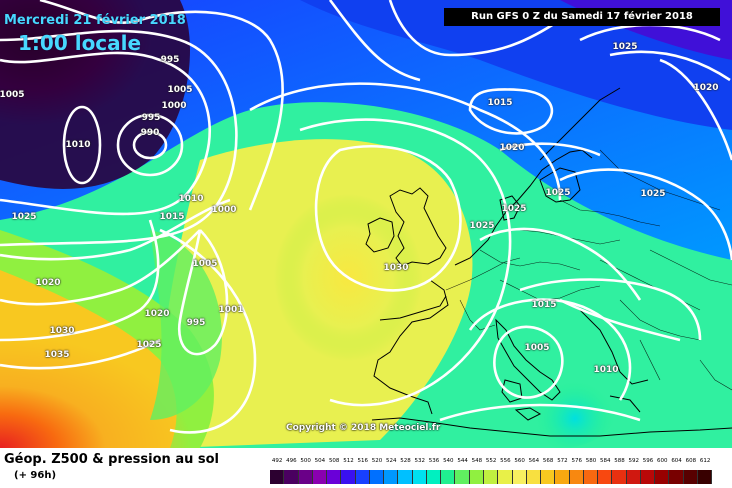 Image resolution: width=732 pixels, height=488 pixels. Describe the element at coordinates (277, 461) in the screenshot. I see `legend-label: 492` at that location.